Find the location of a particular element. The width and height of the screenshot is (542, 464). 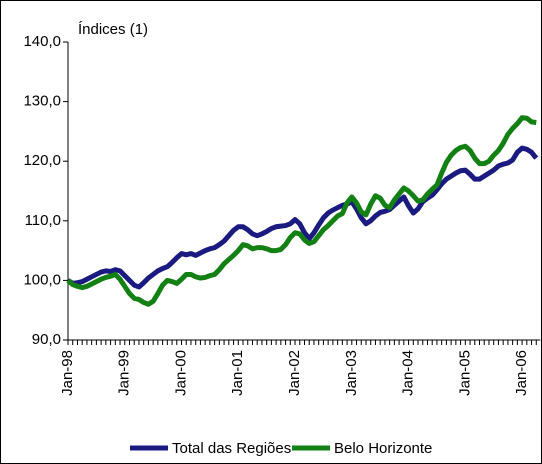

legend-label: Belo Horizonte is located at coordinates (383, 448).